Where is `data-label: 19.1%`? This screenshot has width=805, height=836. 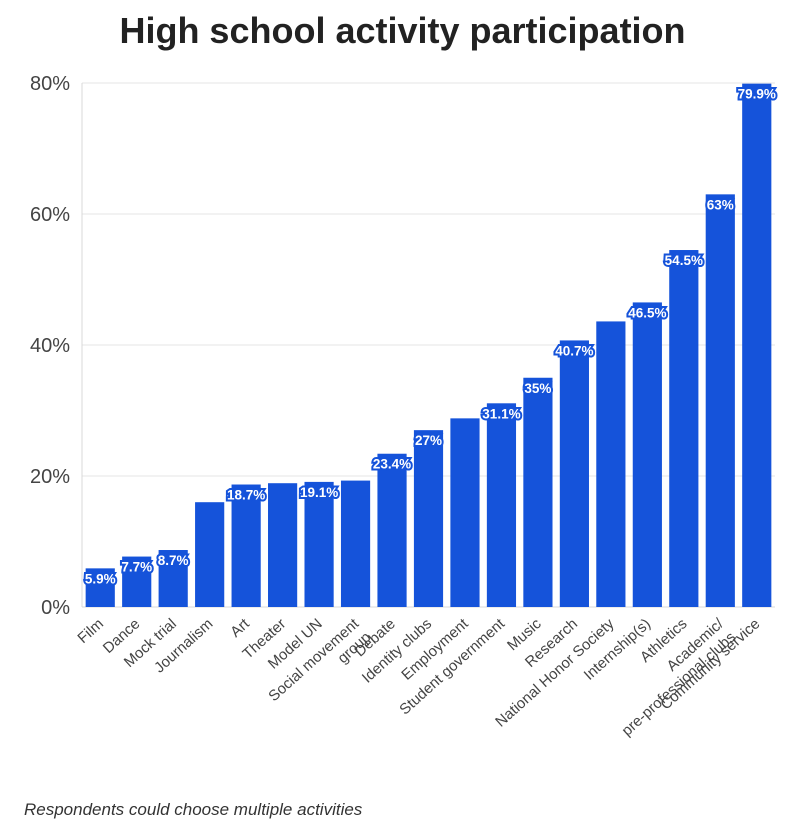
data-label: 19.1% is located at coordinates (319, 492).